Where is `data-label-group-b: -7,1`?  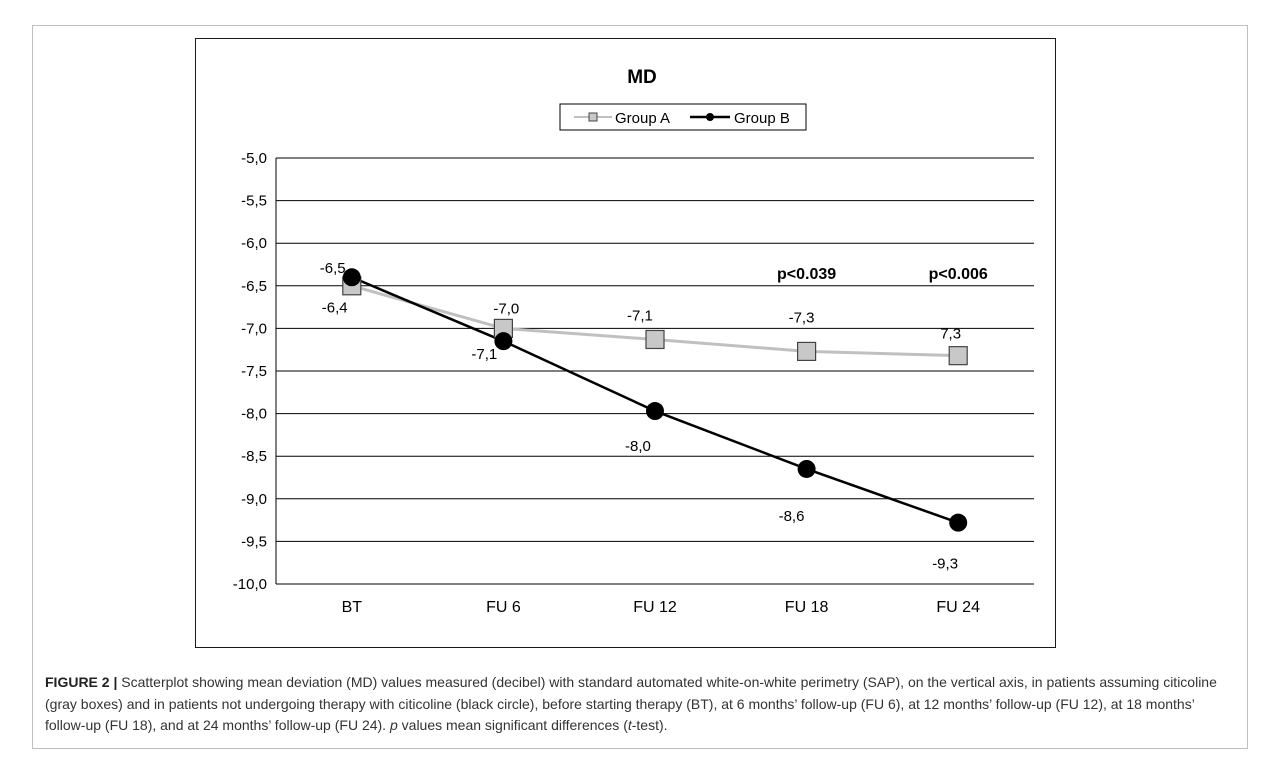
data-label-group-b: -7,1 is located at coordinates (484, 354).